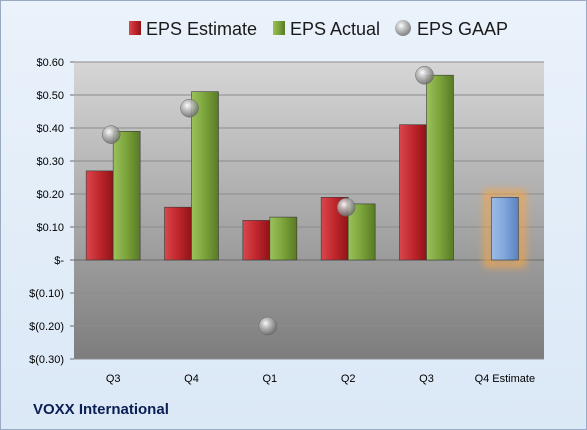 This screenshot has width=587, height=430. I want to click on legend-item-actual: EPS Actual, so click(326, 29).